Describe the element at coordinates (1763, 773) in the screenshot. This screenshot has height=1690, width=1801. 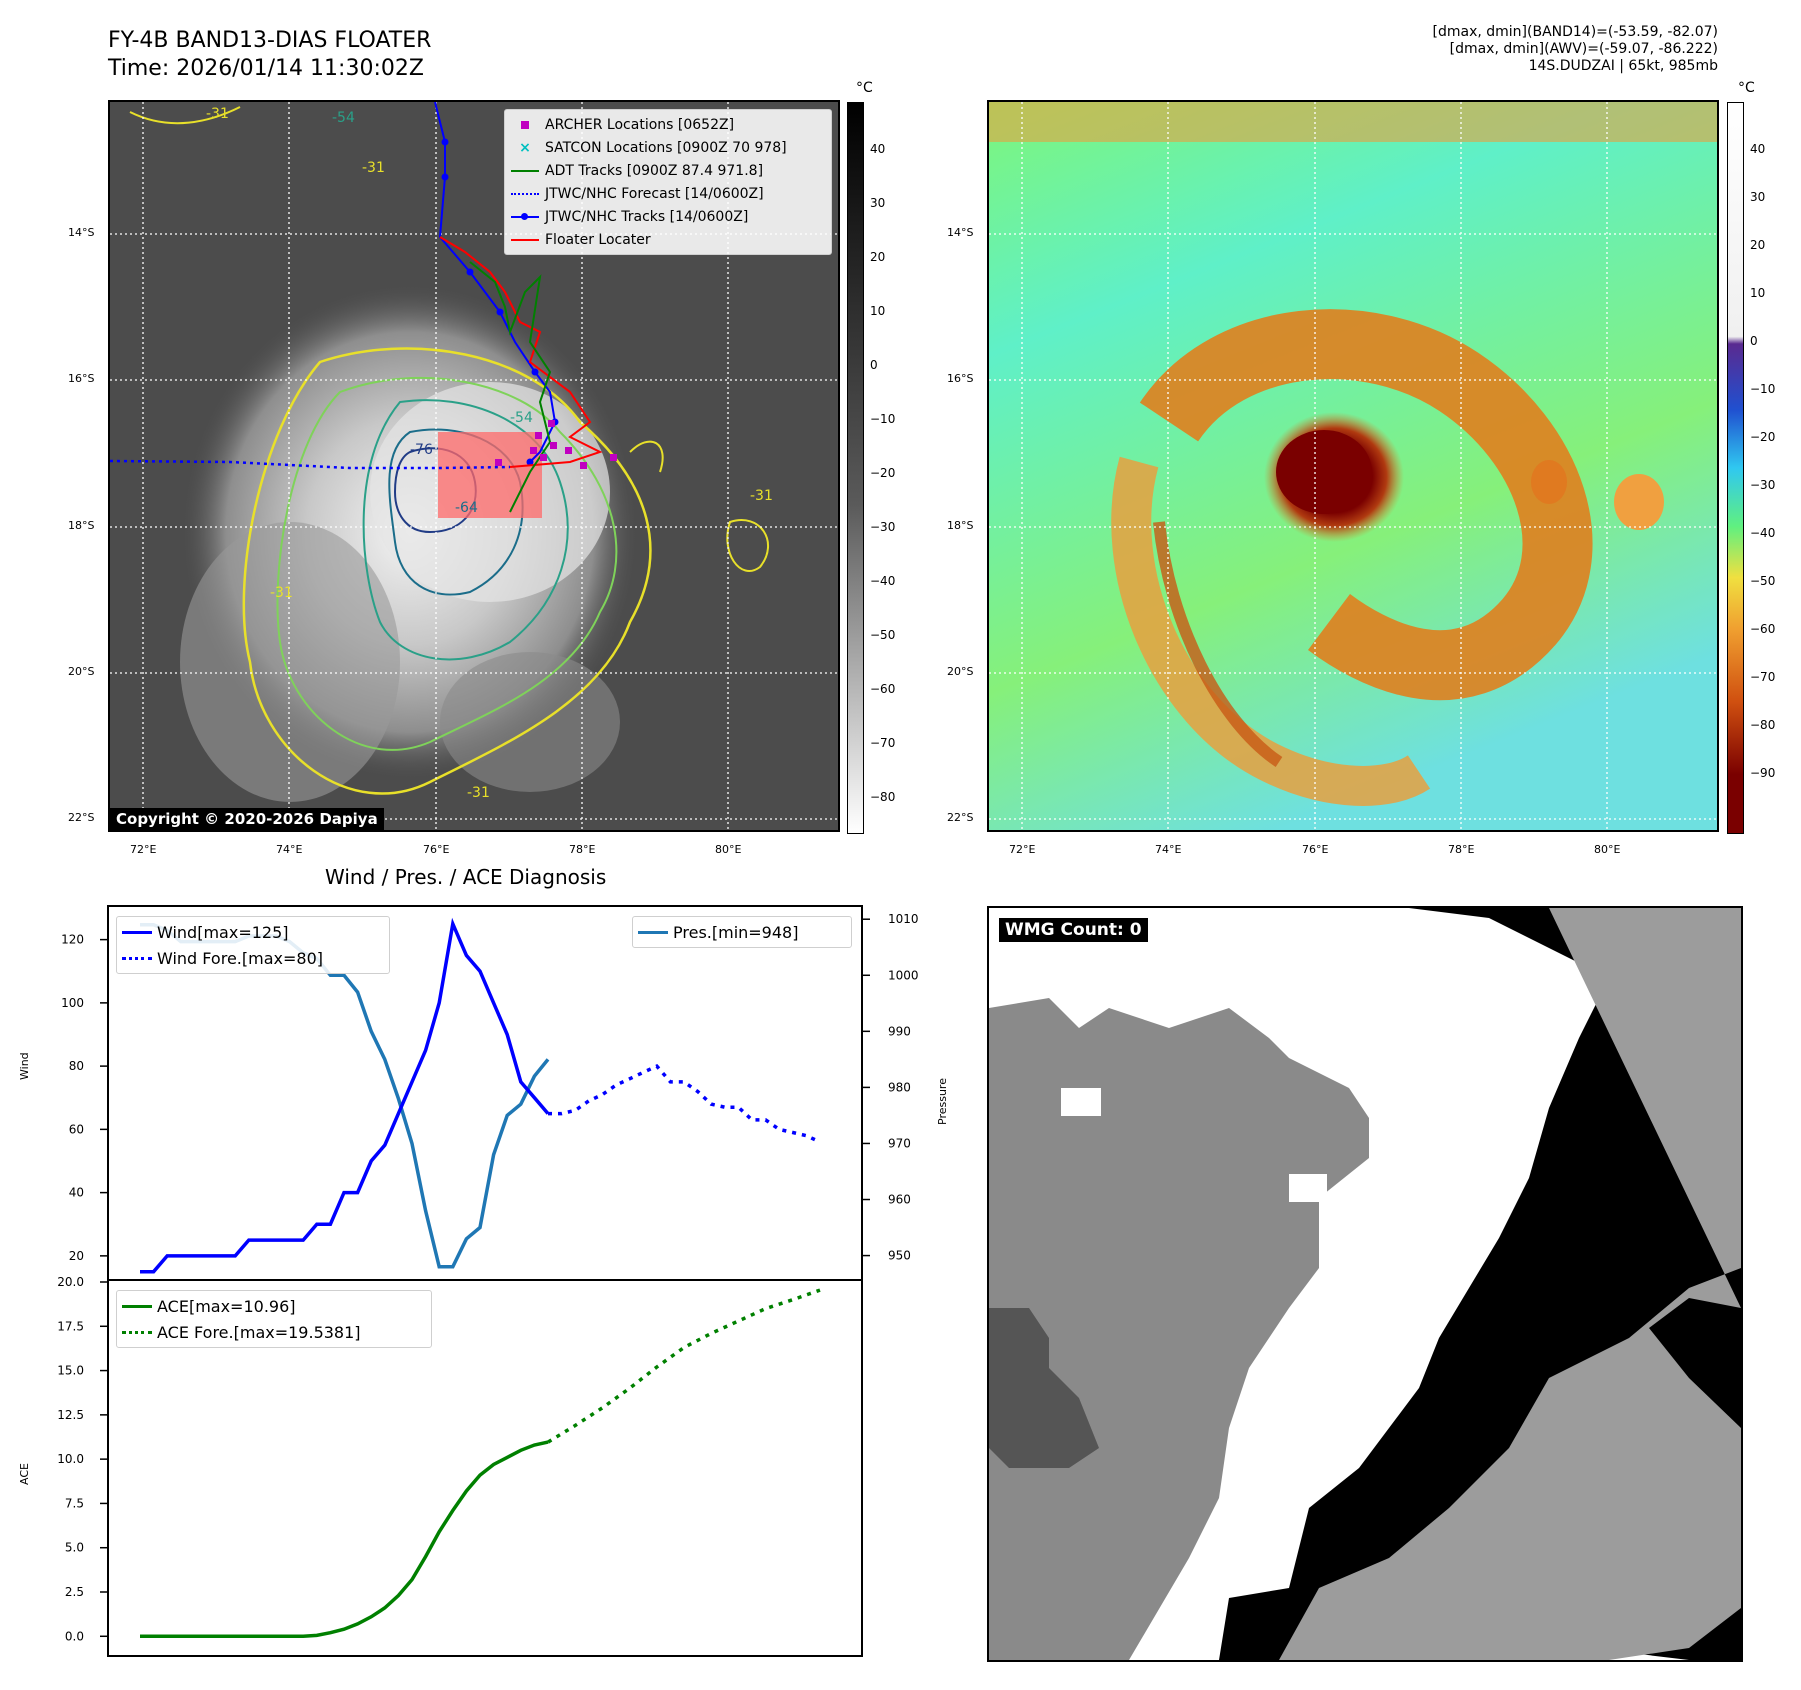
I see `colorbar-tick: −90` at that location.